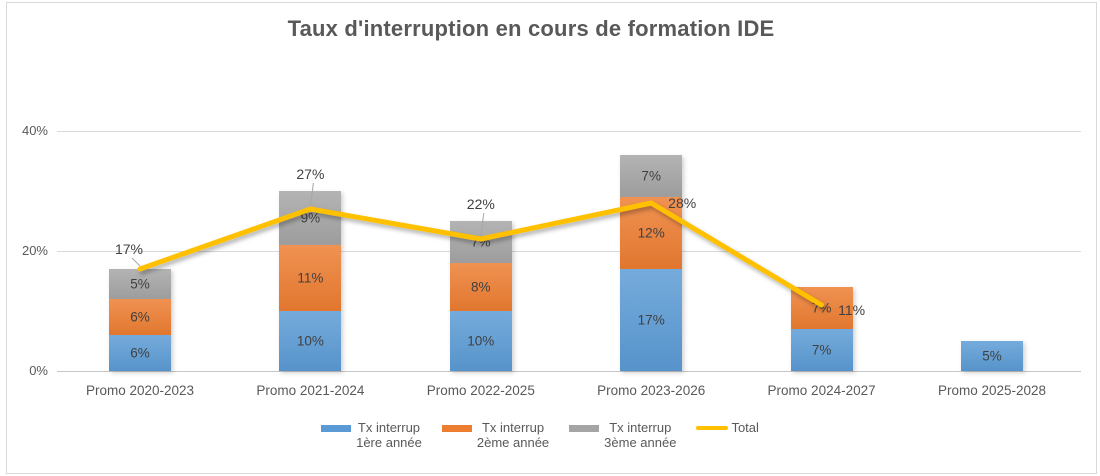  I want to click on x-axis-label: Promo 2025-2028, so click(992, 390).